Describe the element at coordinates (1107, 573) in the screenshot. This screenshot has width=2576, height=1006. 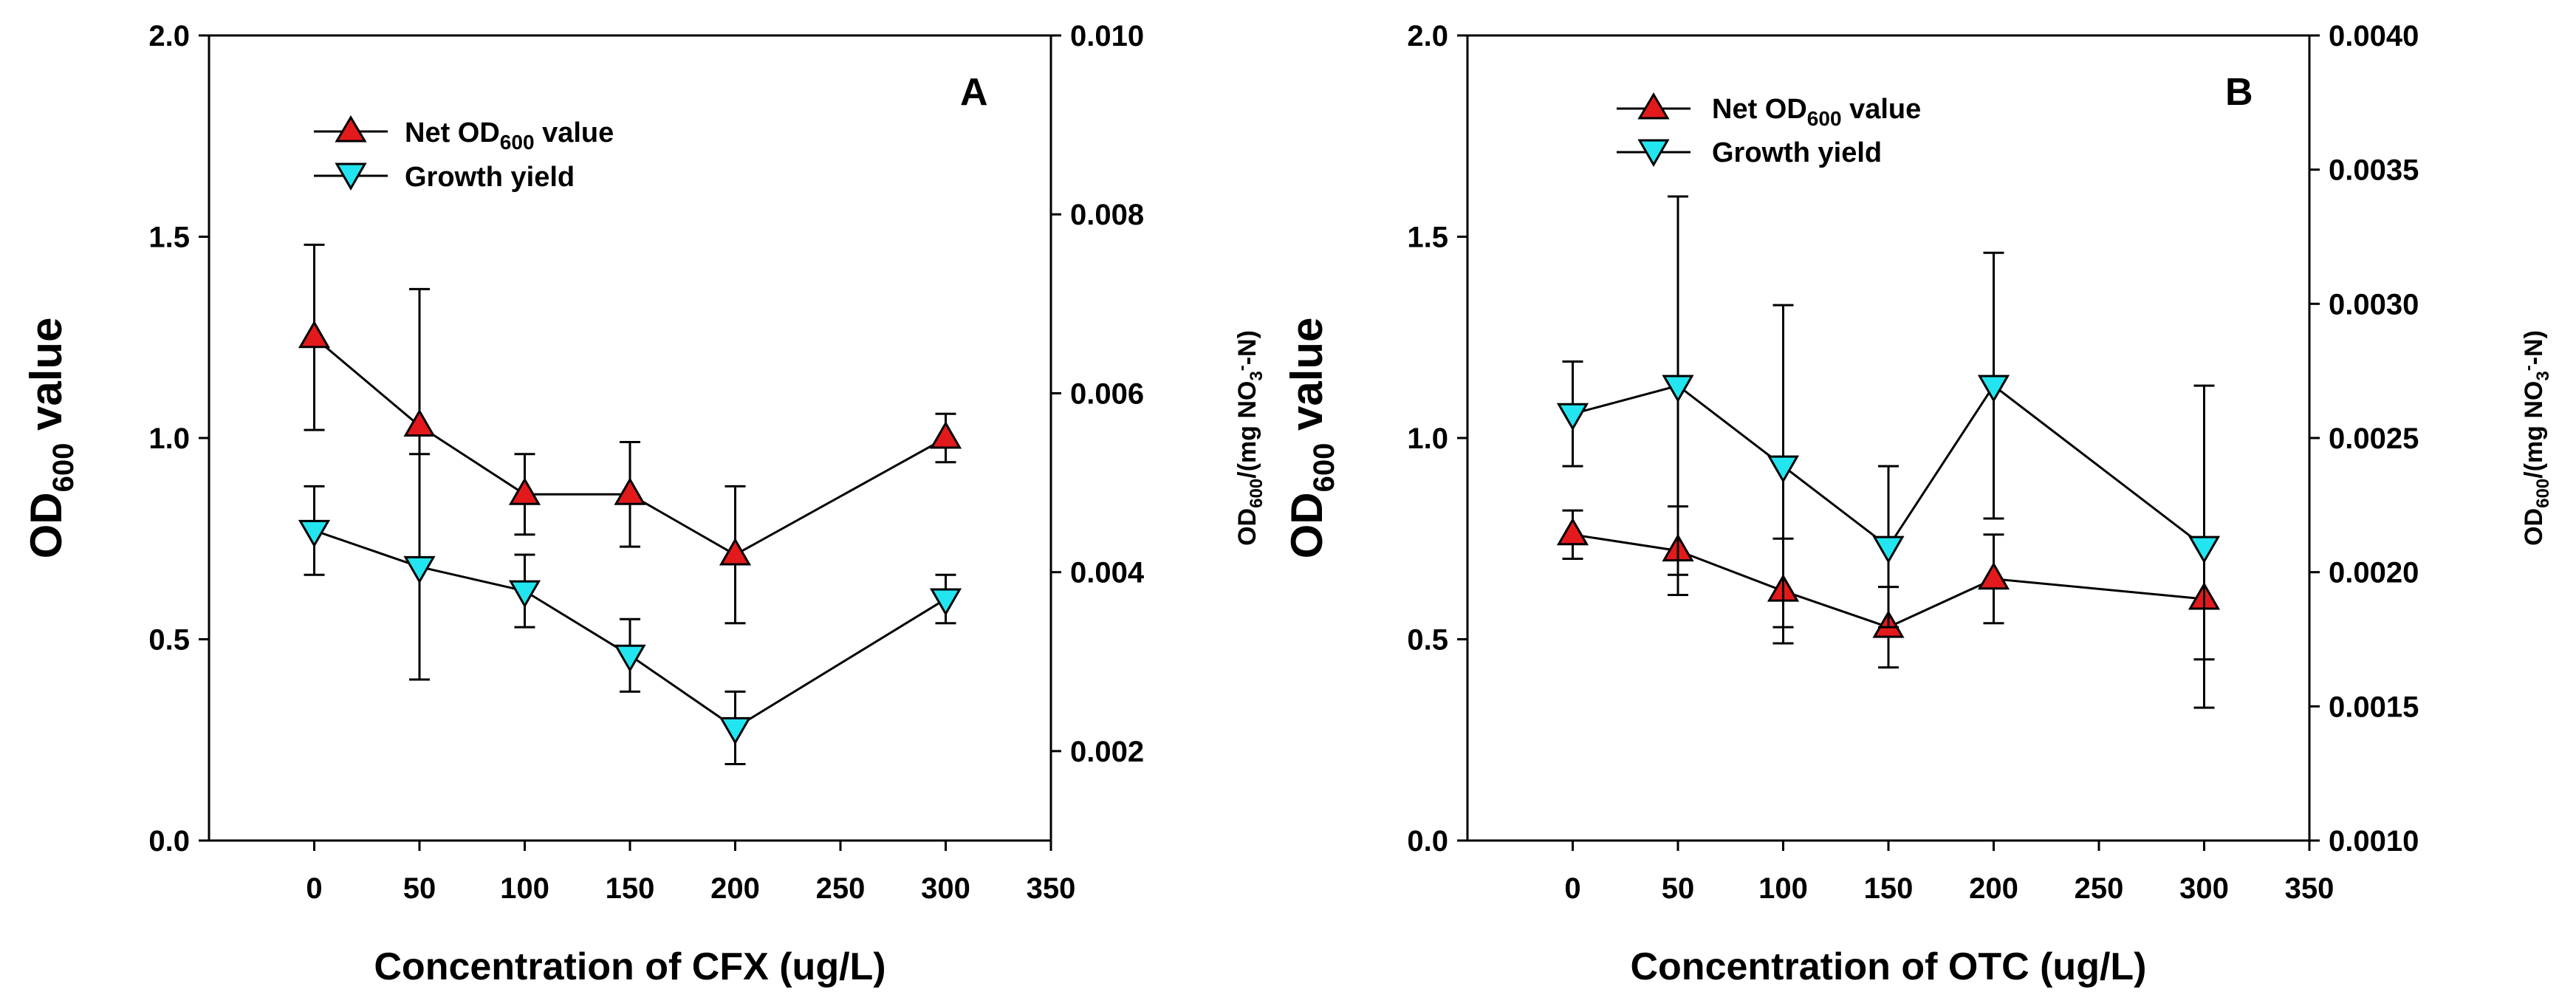
I see `panel-a-y2-tick-label: 0.004` at that location.